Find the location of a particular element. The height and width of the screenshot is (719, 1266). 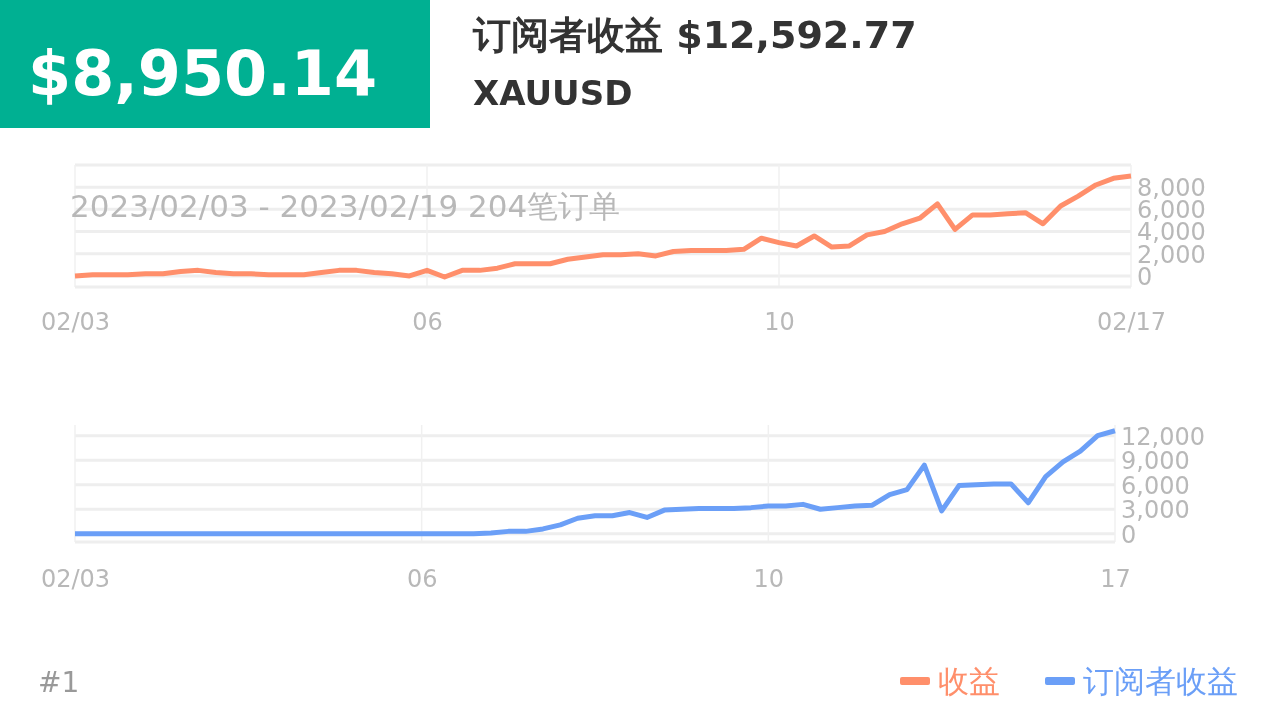

legend-label: 订阅者收益 is located at coordinates (1160, 681).